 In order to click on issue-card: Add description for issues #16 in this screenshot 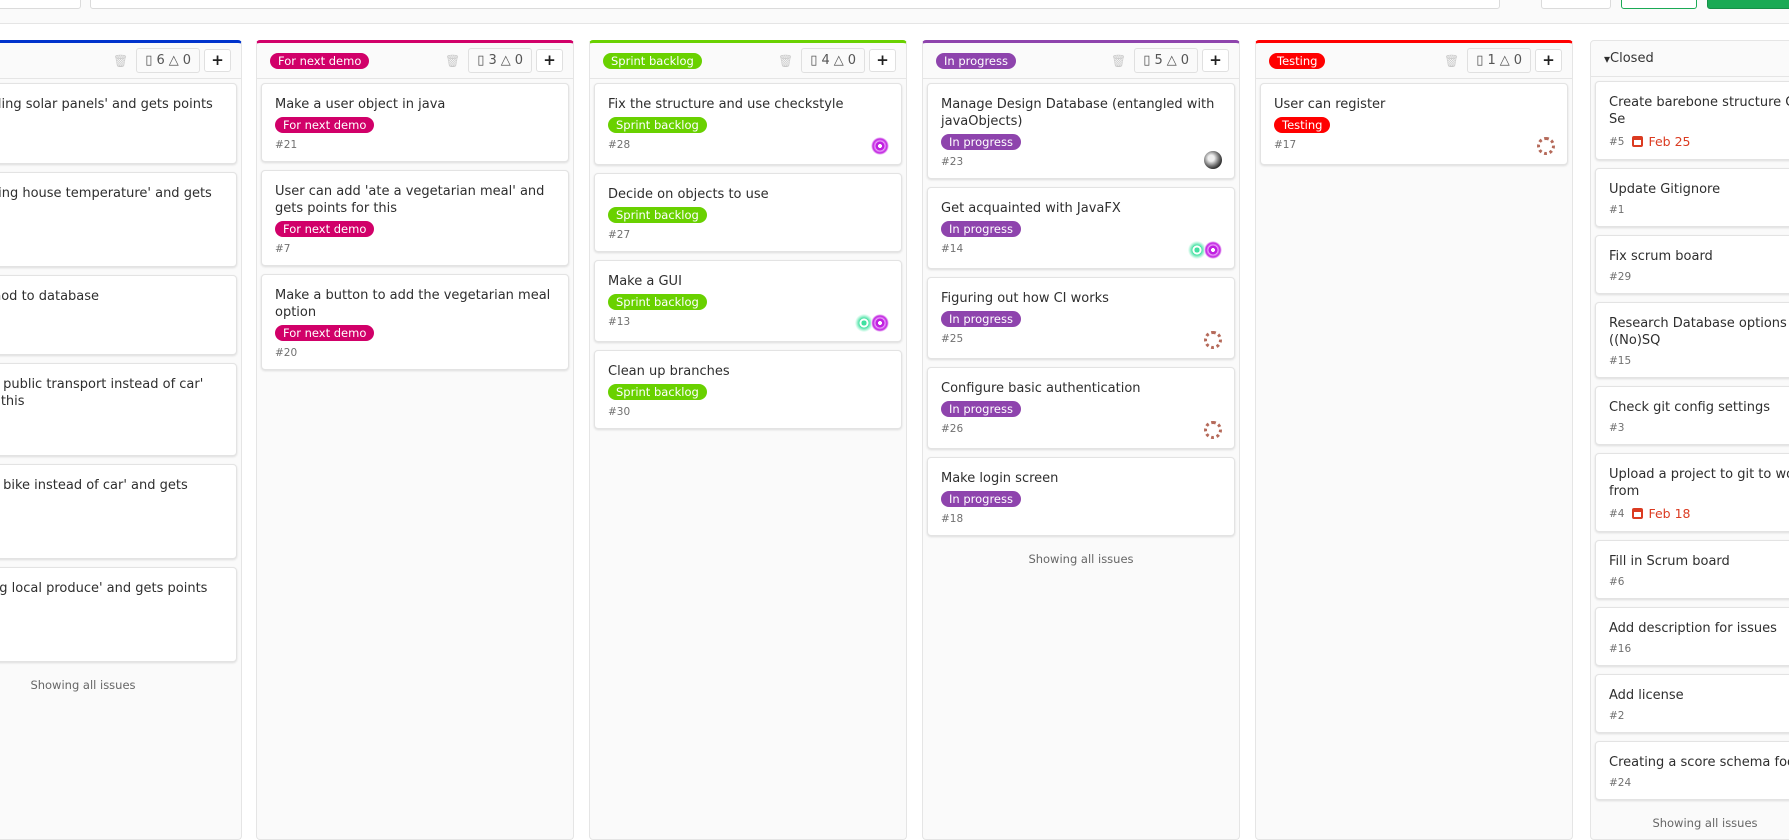, I will do `click(1692, 636)`.